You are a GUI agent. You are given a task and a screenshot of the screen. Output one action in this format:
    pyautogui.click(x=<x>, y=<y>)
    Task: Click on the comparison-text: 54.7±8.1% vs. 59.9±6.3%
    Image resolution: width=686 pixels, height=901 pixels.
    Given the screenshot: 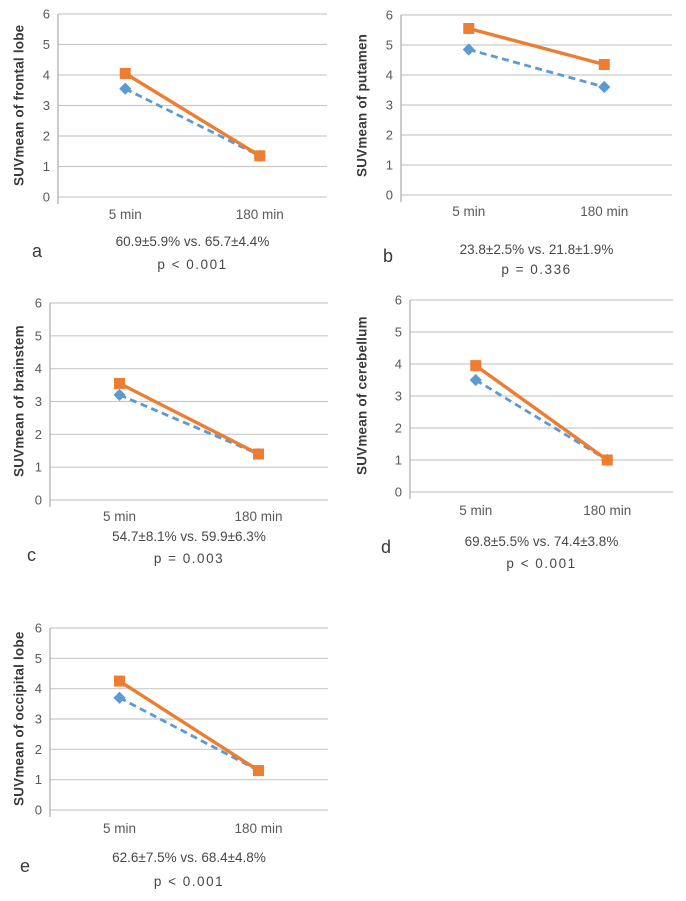 What is the action you would take?
    pyautogui.click(x=189, y=536)
    